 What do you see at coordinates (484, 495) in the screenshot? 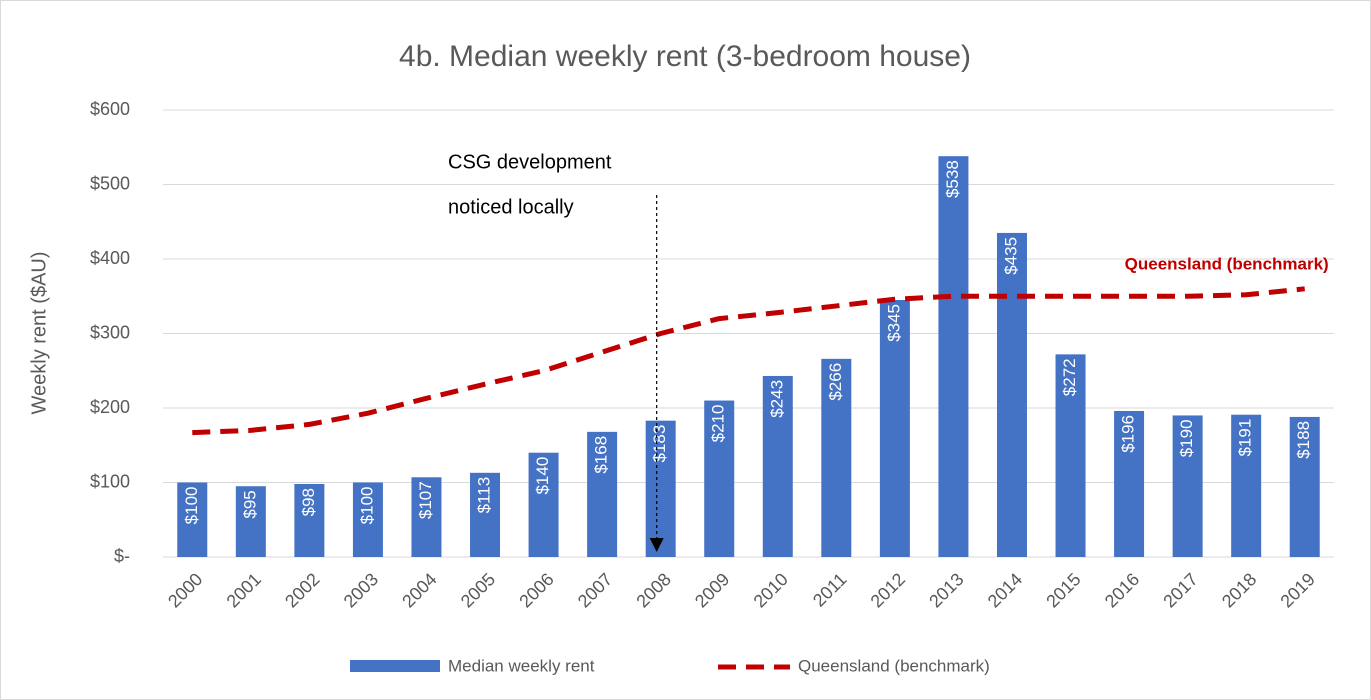
I see `data-label: $113` at bounding box center [484, 495].